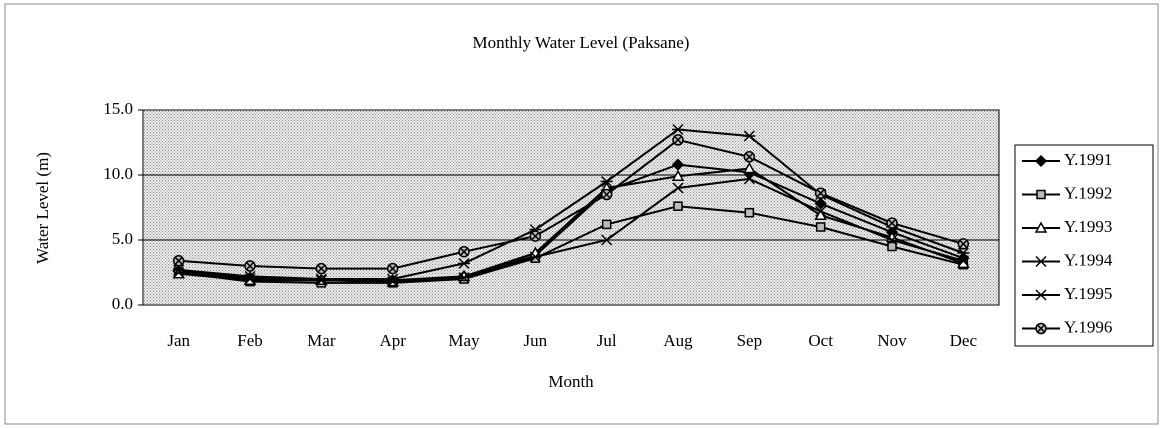 This screenshot has width=1163, height=428. What do you see at coordinates (1088, 159) in the screenshot?
I see `legend-label: Y.1991` at bounding box center [1088, 159].